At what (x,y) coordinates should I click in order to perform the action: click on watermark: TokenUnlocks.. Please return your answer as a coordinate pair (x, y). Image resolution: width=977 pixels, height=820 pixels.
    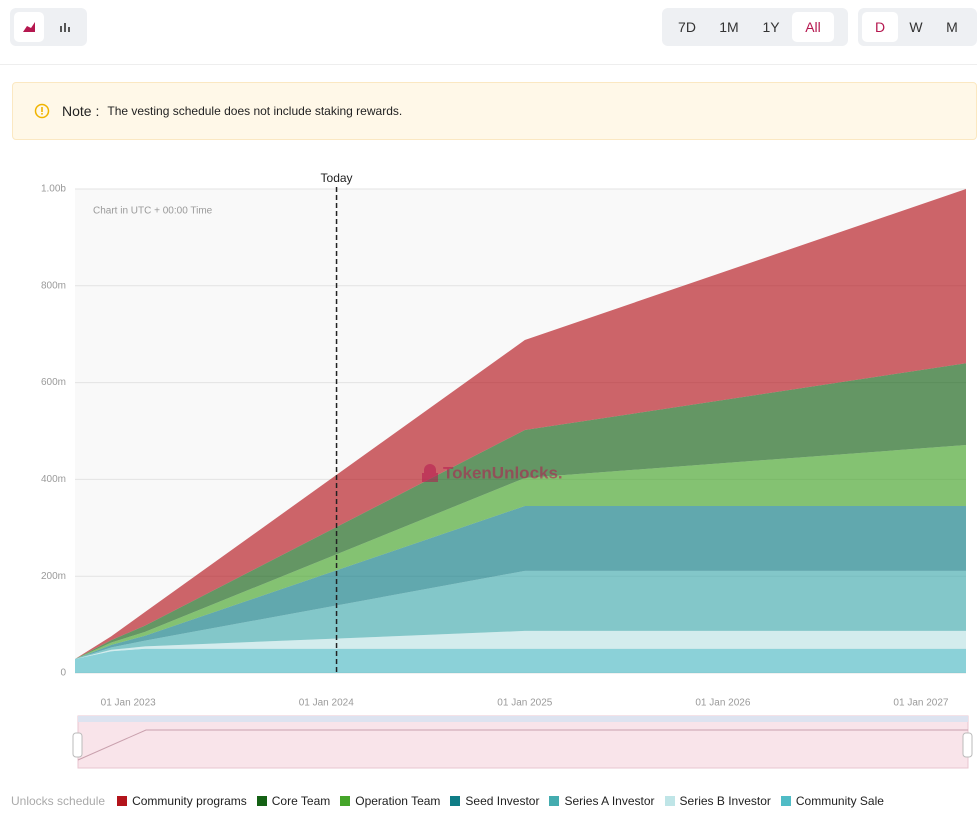
    Looking at the image, I should click on (492, 472).